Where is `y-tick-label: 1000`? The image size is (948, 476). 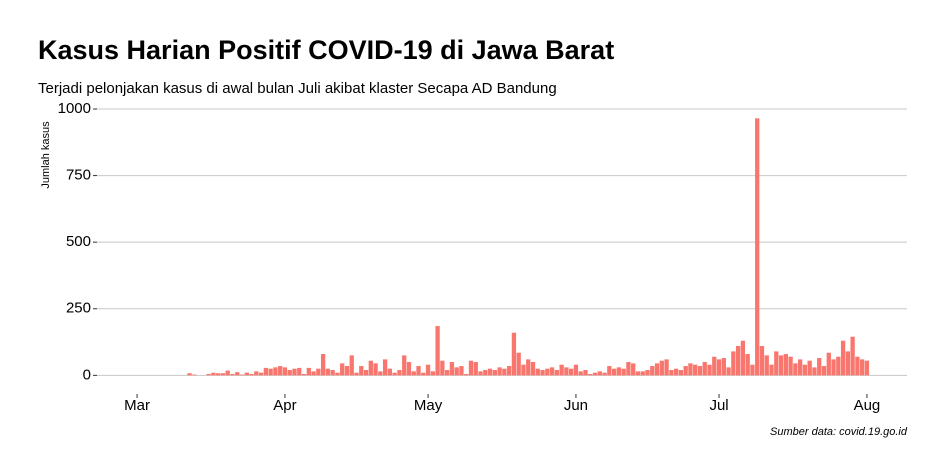
y-tick-label: 1000 is located at coordinates (74, 108).